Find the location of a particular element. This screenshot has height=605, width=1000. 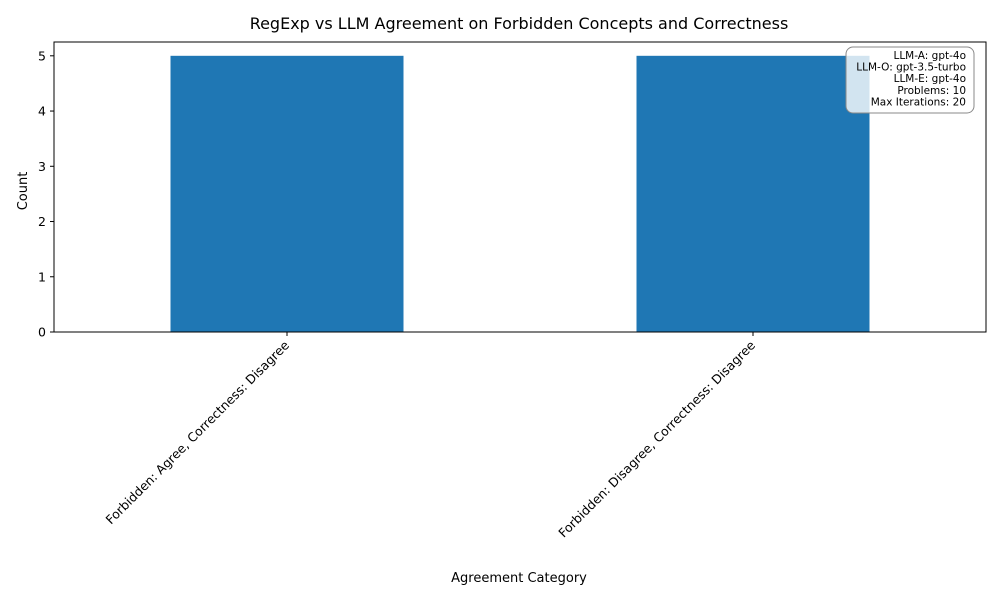

info-box-line: LLM-O: gpt-3.5-turbo is located at coordinates (911, 68).